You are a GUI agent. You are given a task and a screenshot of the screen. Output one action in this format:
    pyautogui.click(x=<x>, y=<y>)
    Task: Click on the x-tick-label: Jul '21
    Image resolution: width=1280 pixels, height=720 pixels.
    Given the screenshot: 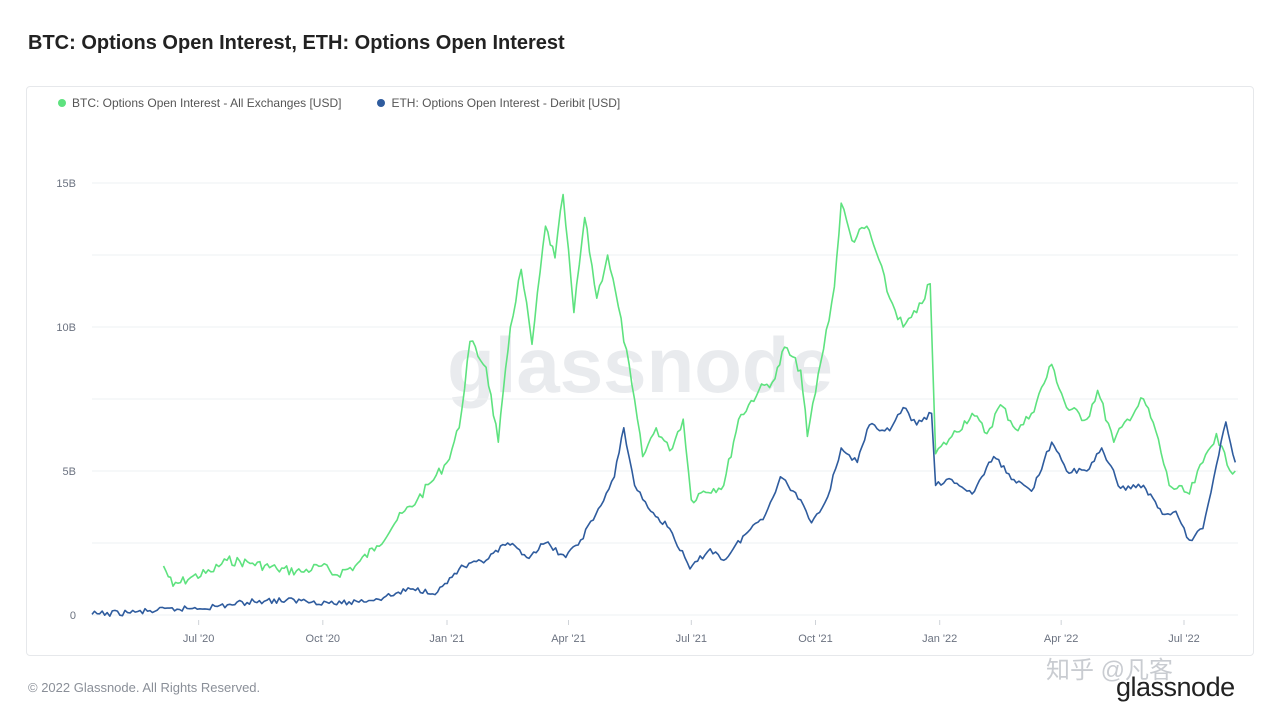 What is the action you would take?
    pyautogui.click(x=691, y=639)
    